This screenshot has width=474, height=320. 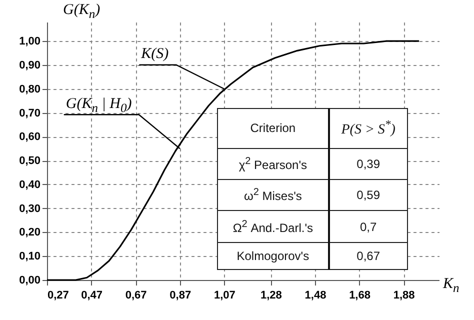 What do you see at coordinates (29, 137) in the screenshot?
I see `y-tick-label: 0,60` at bounding box center [29, 137].